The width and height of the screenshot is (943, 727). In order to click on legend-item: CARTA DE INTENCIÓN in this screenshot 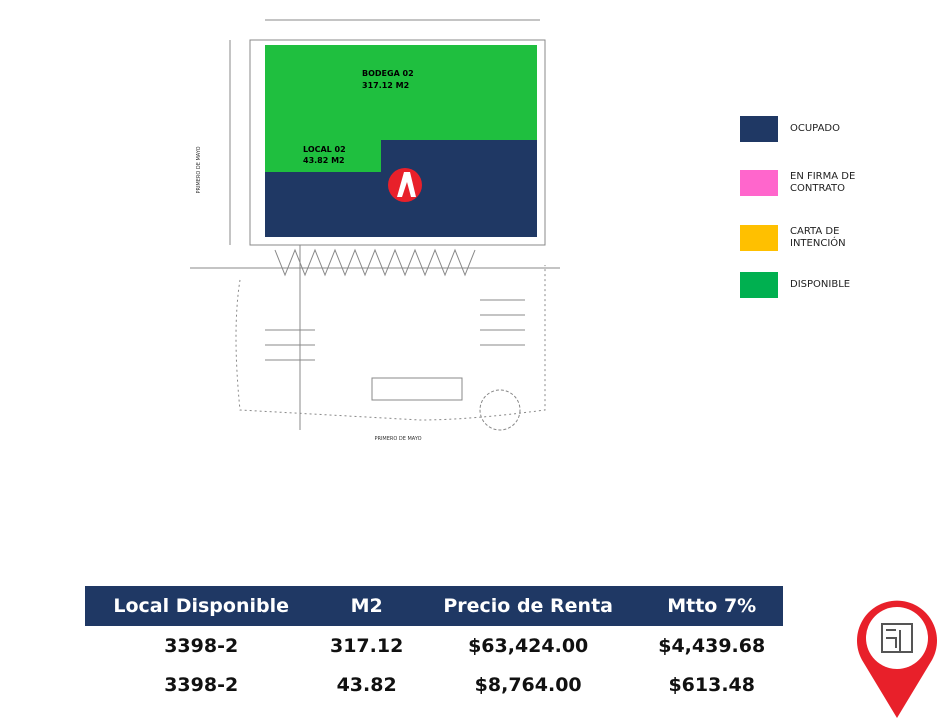, I will do `click(805, 238)`.